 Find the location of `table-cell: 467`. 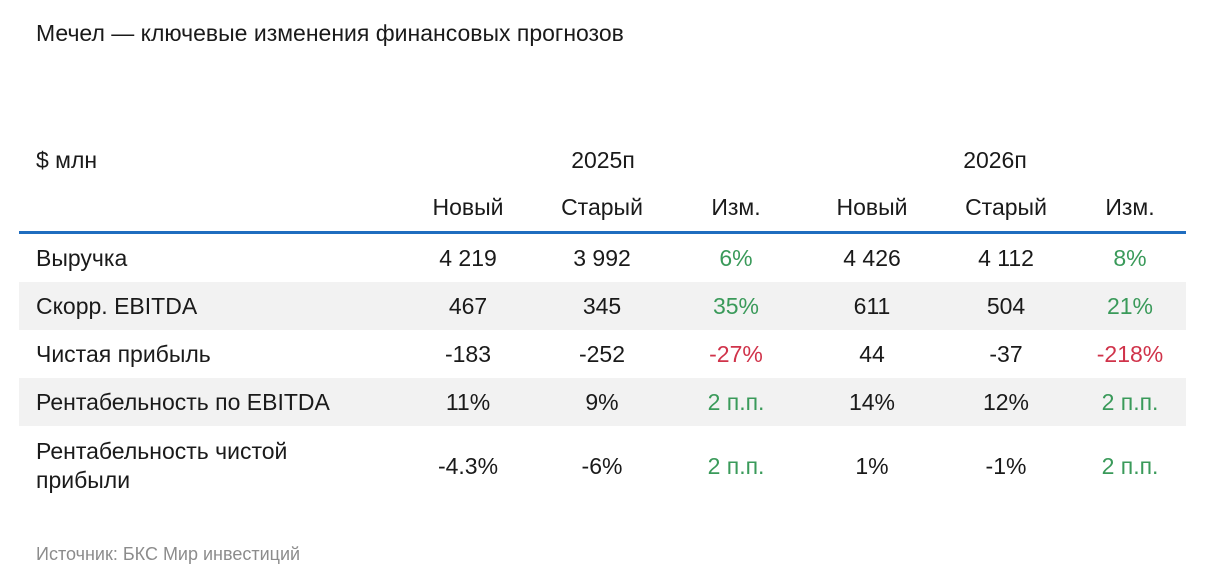

table-cell: 467 is located at coordinates (468, 305).